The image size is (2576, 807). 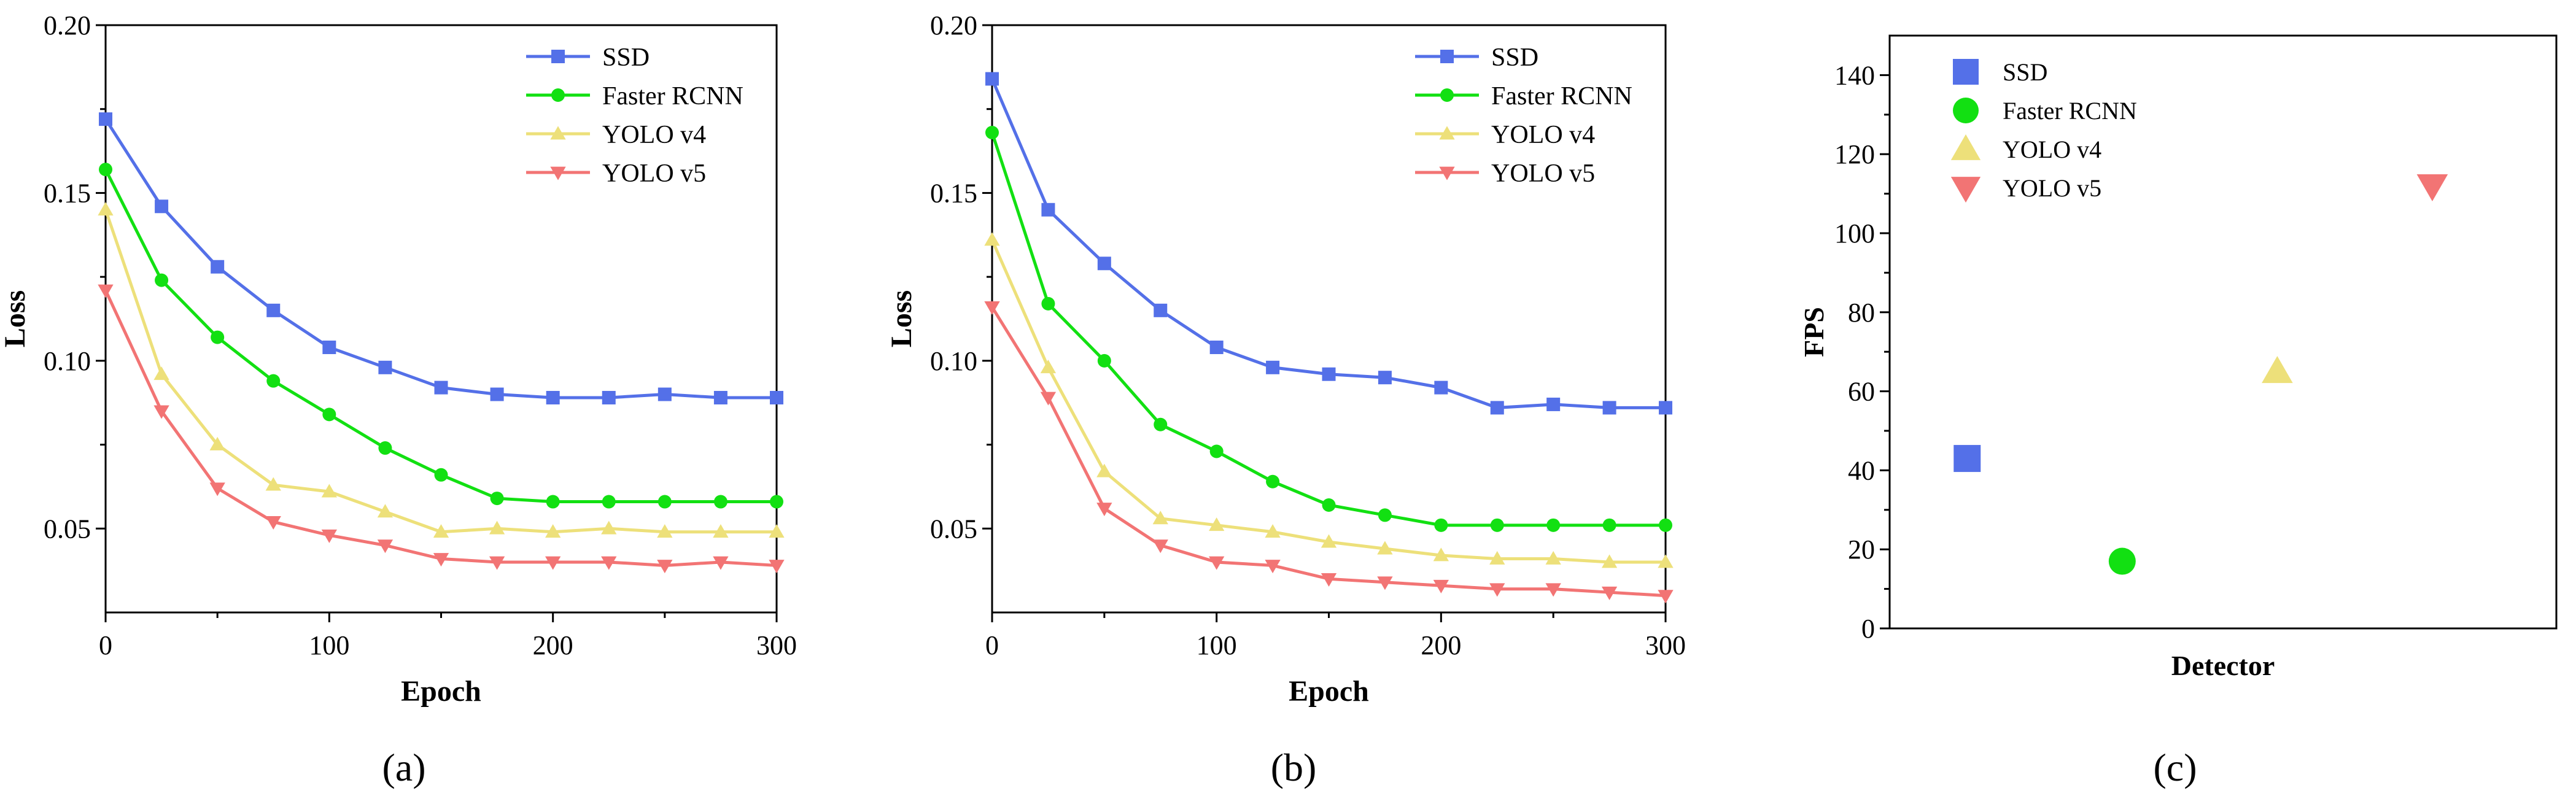 I want to click on y-tick-label: 40, so click(x=1861, y=470).